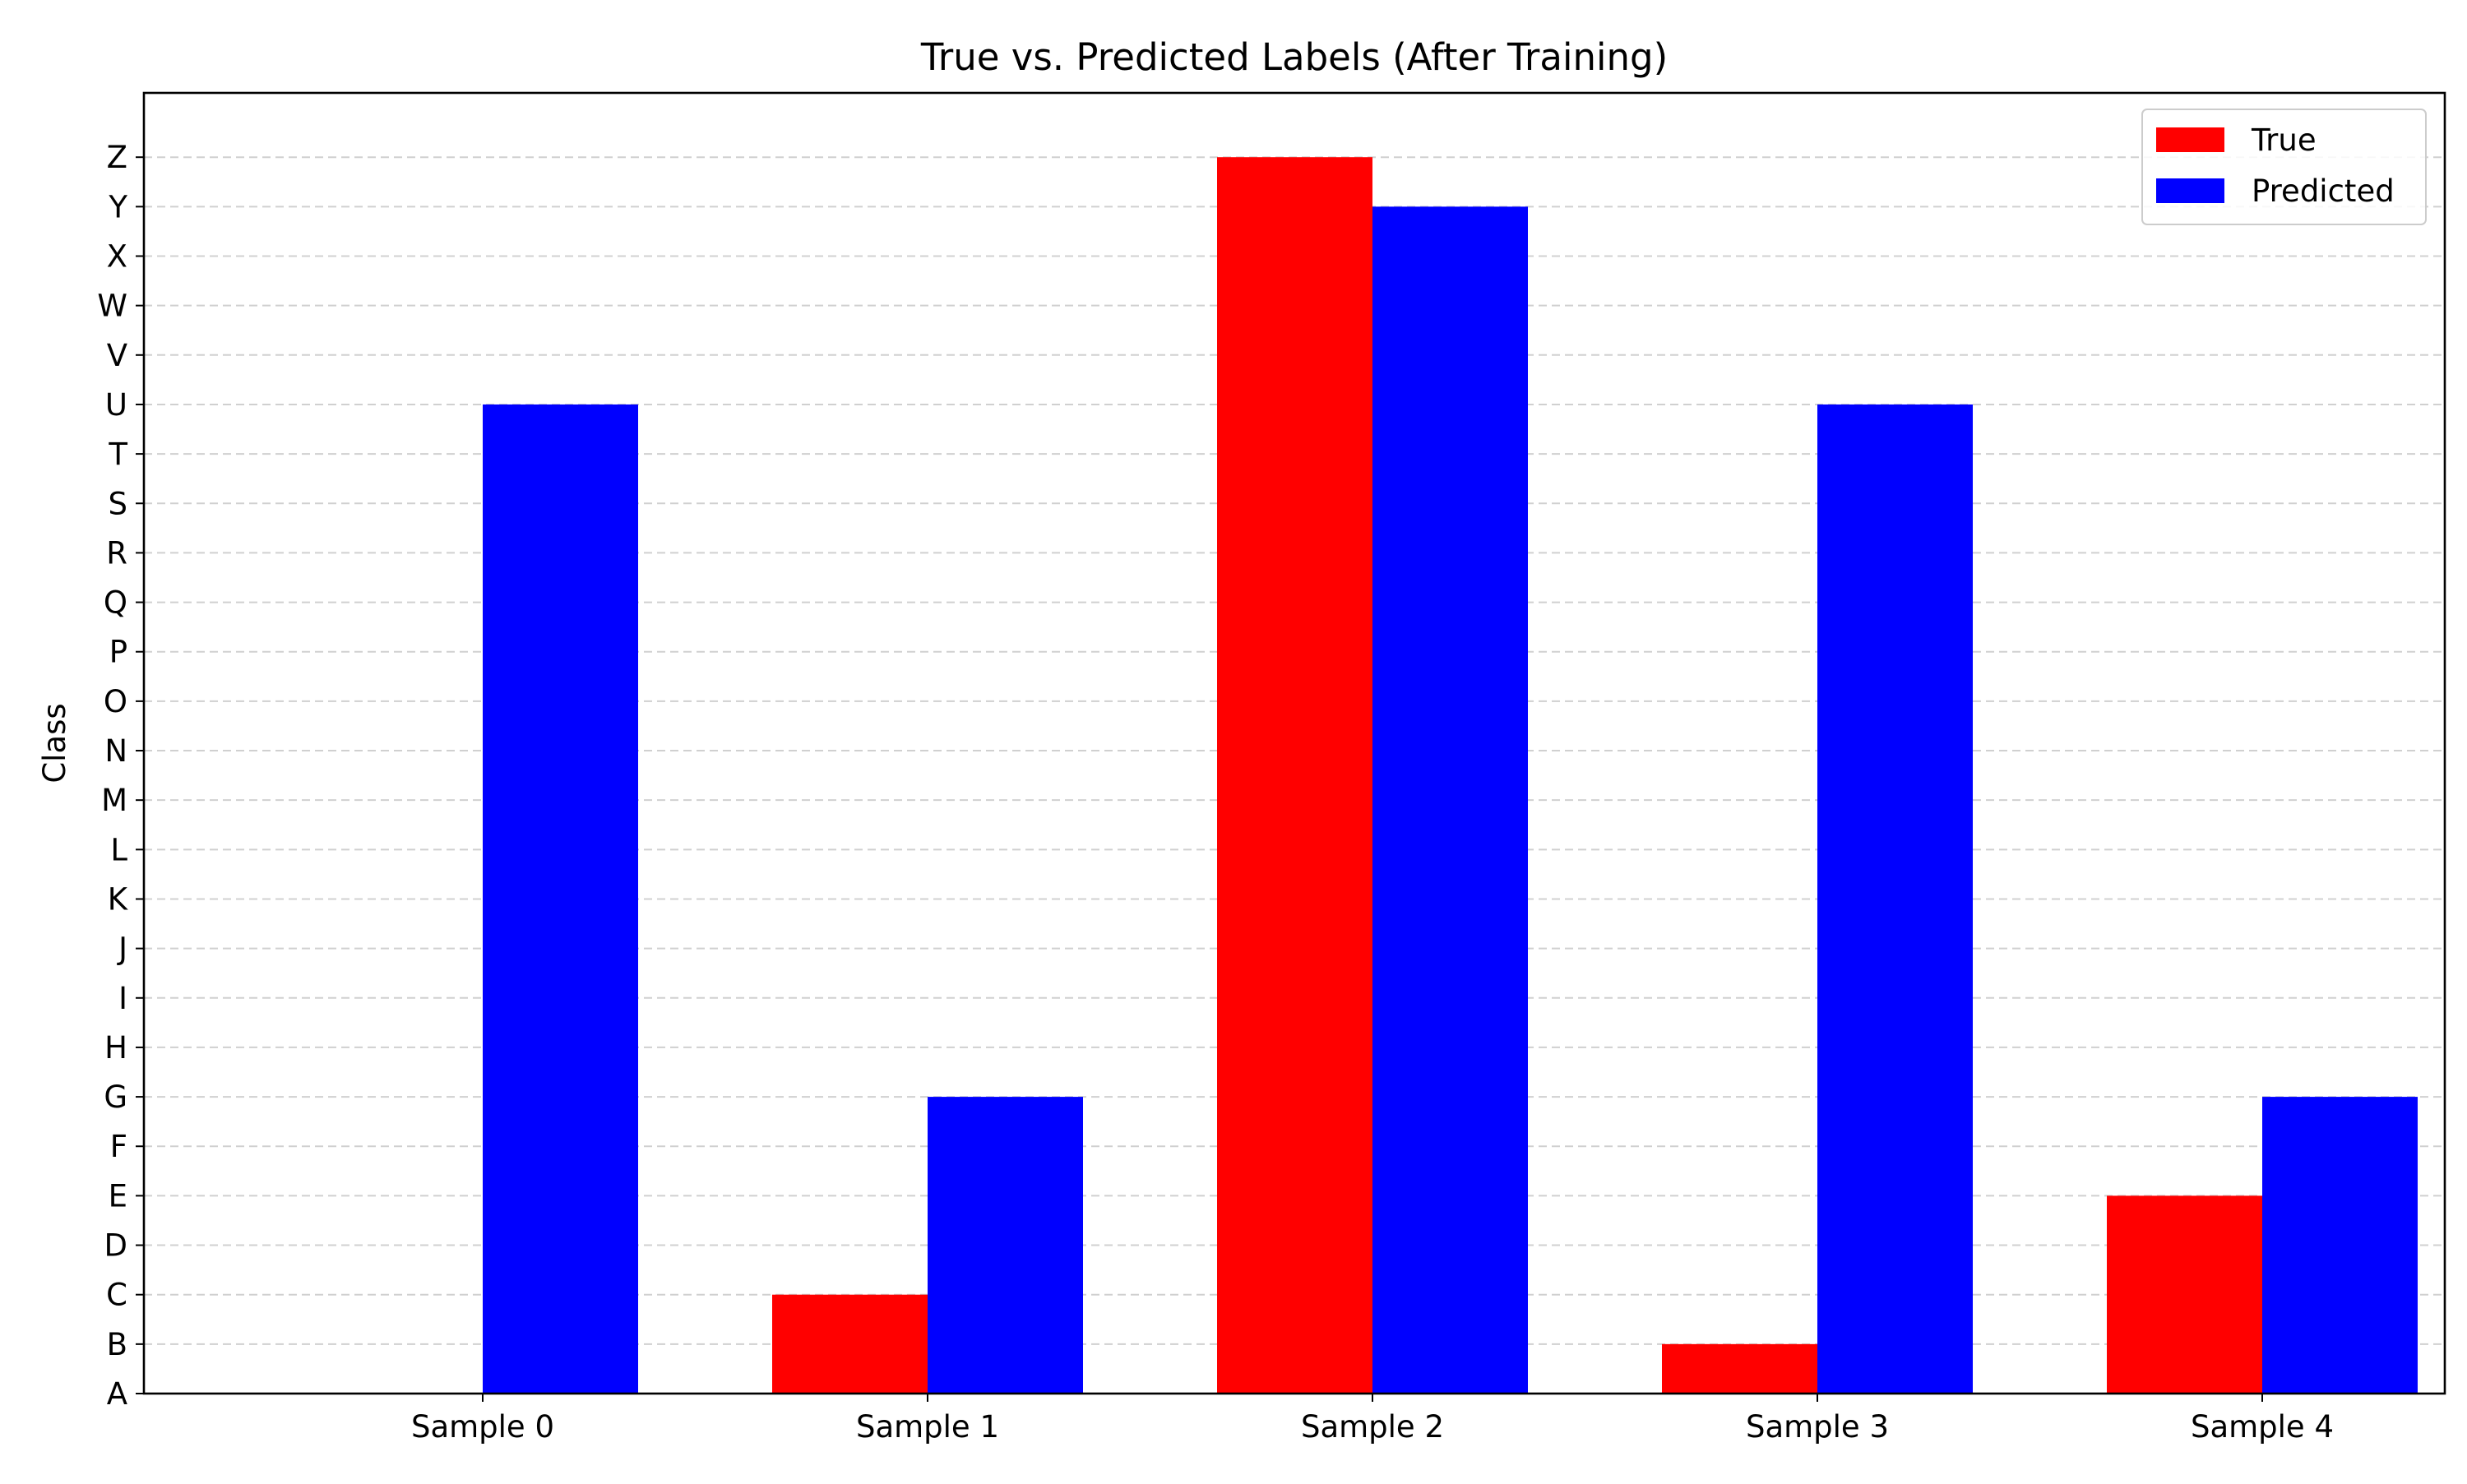  What do you see at coordinates (2190, 139) in the screenshot?
I see `legend-swatch-true` at bounding box center [2190, 139].